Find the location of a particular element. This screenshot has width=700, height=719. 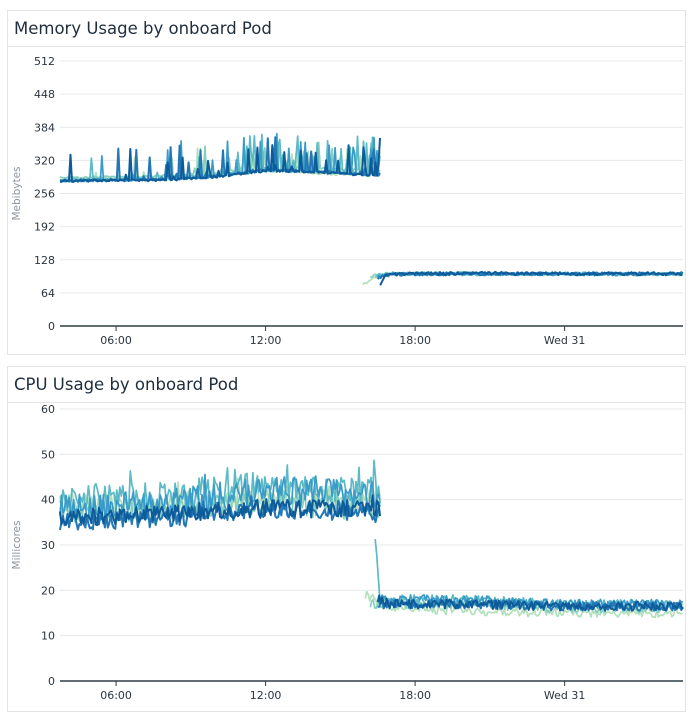

y-tick-label: 10 is located at coordinates (48, 636).